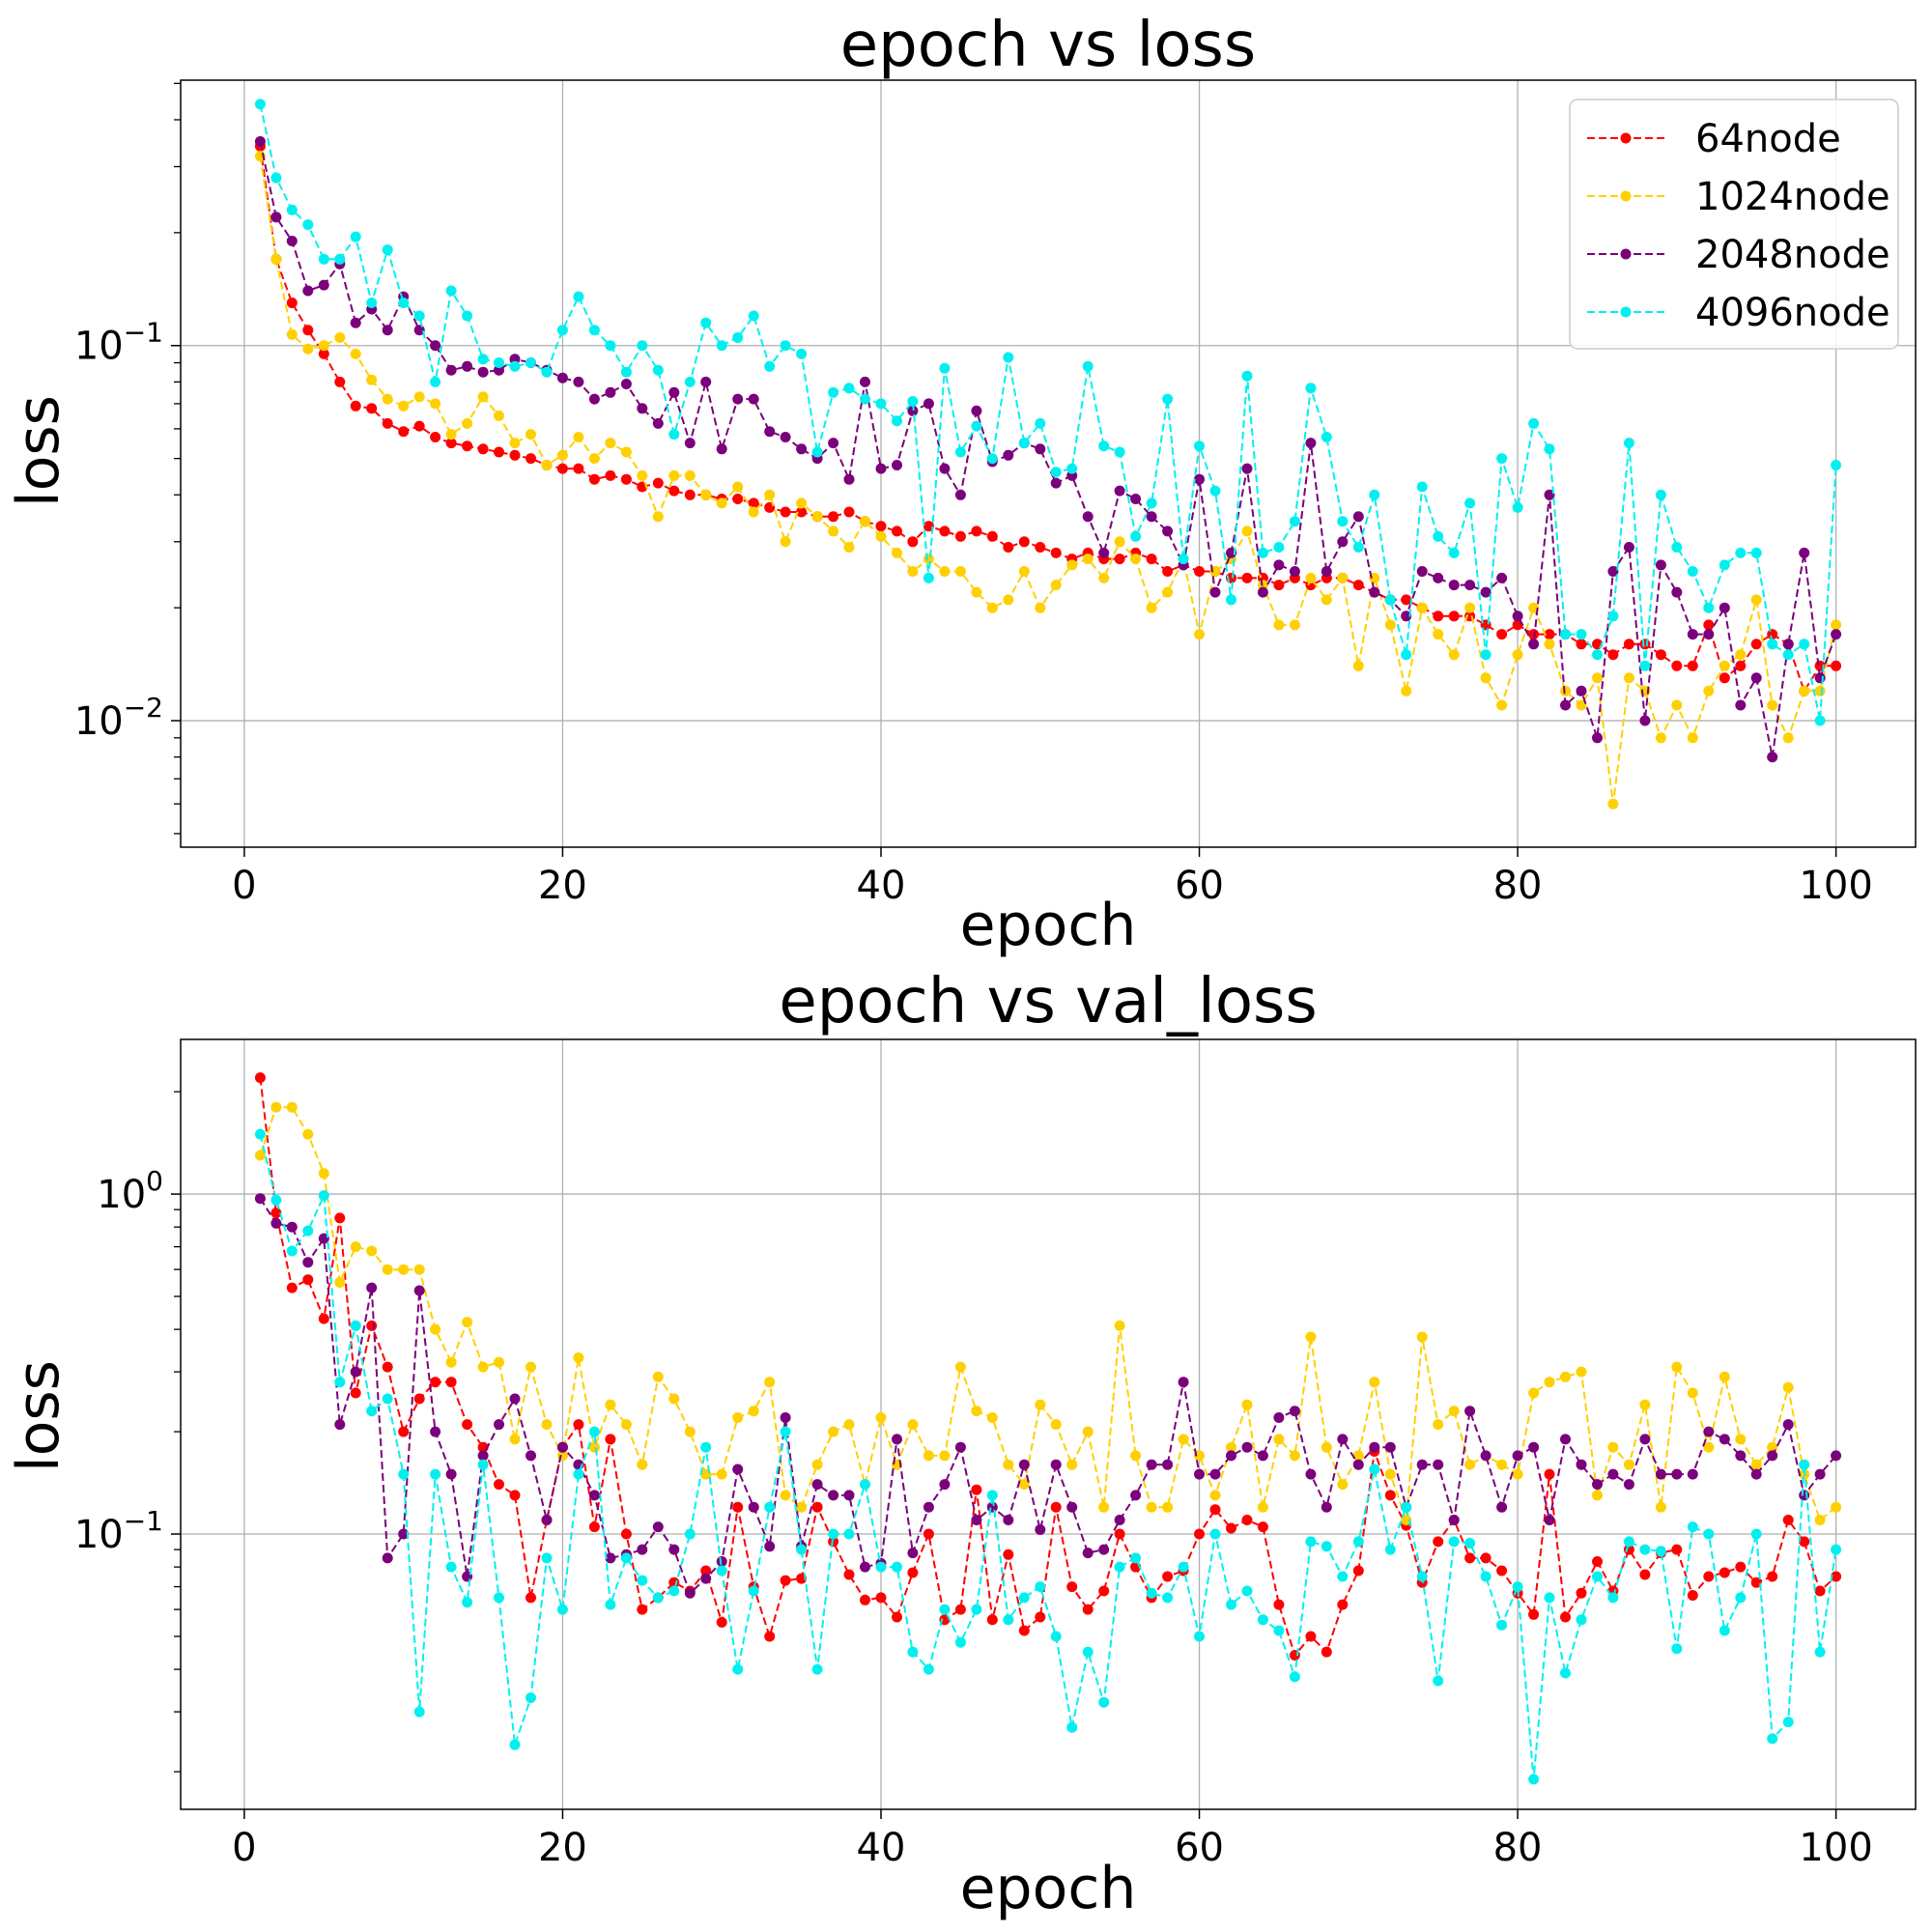 The width and height of the screenshot is (1932, 1932). Describe the element at coordinates (562, 886) in the screenshot. I see `x-tick-label: 20` at that location.